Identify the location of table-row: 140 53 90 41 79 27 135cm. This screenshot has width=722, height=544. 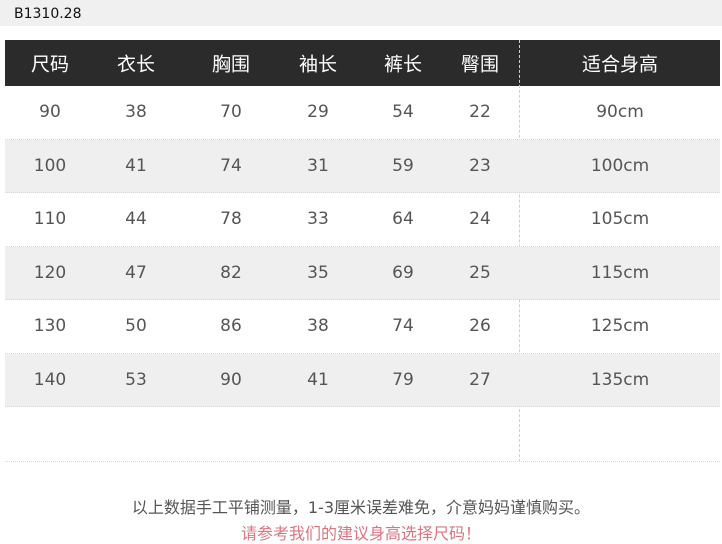
(362, 380).